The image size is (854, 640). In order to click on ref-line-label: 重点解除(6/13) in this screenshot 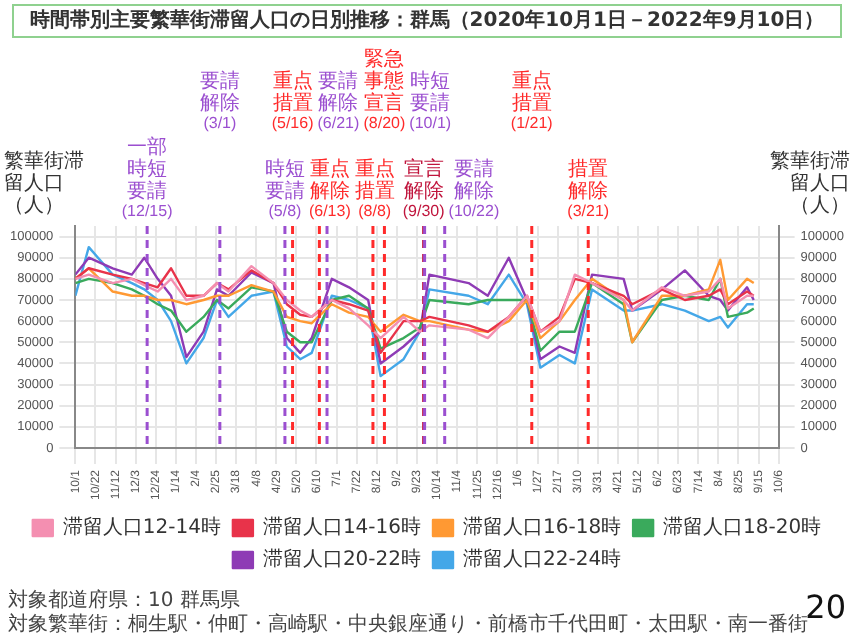, I will do `click(330, 189)`.